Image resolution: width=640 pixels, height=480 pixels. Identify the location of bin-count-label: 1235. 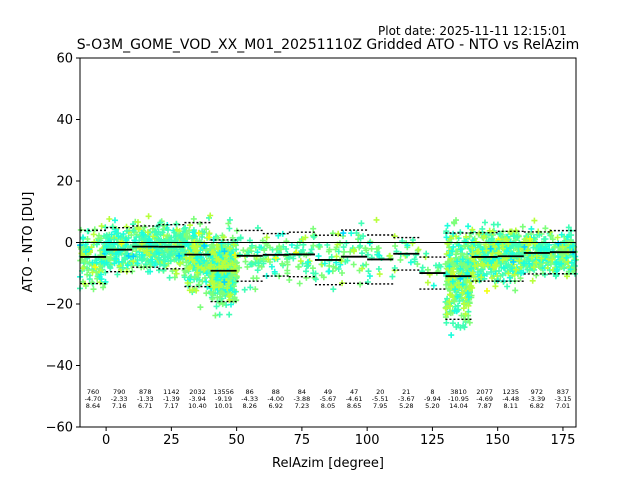
(510, 392).